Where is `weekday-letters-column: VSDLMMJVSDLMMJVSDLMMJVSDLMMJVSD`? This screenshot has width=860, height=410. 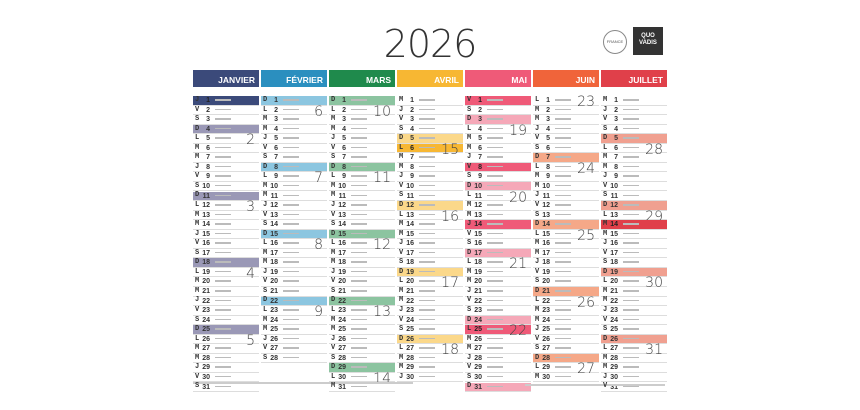 weekday-letters-column: VSDLMMJVSDLMMJVSDLMMJVSDLMMJVSD is located at coordinates (469, 243).